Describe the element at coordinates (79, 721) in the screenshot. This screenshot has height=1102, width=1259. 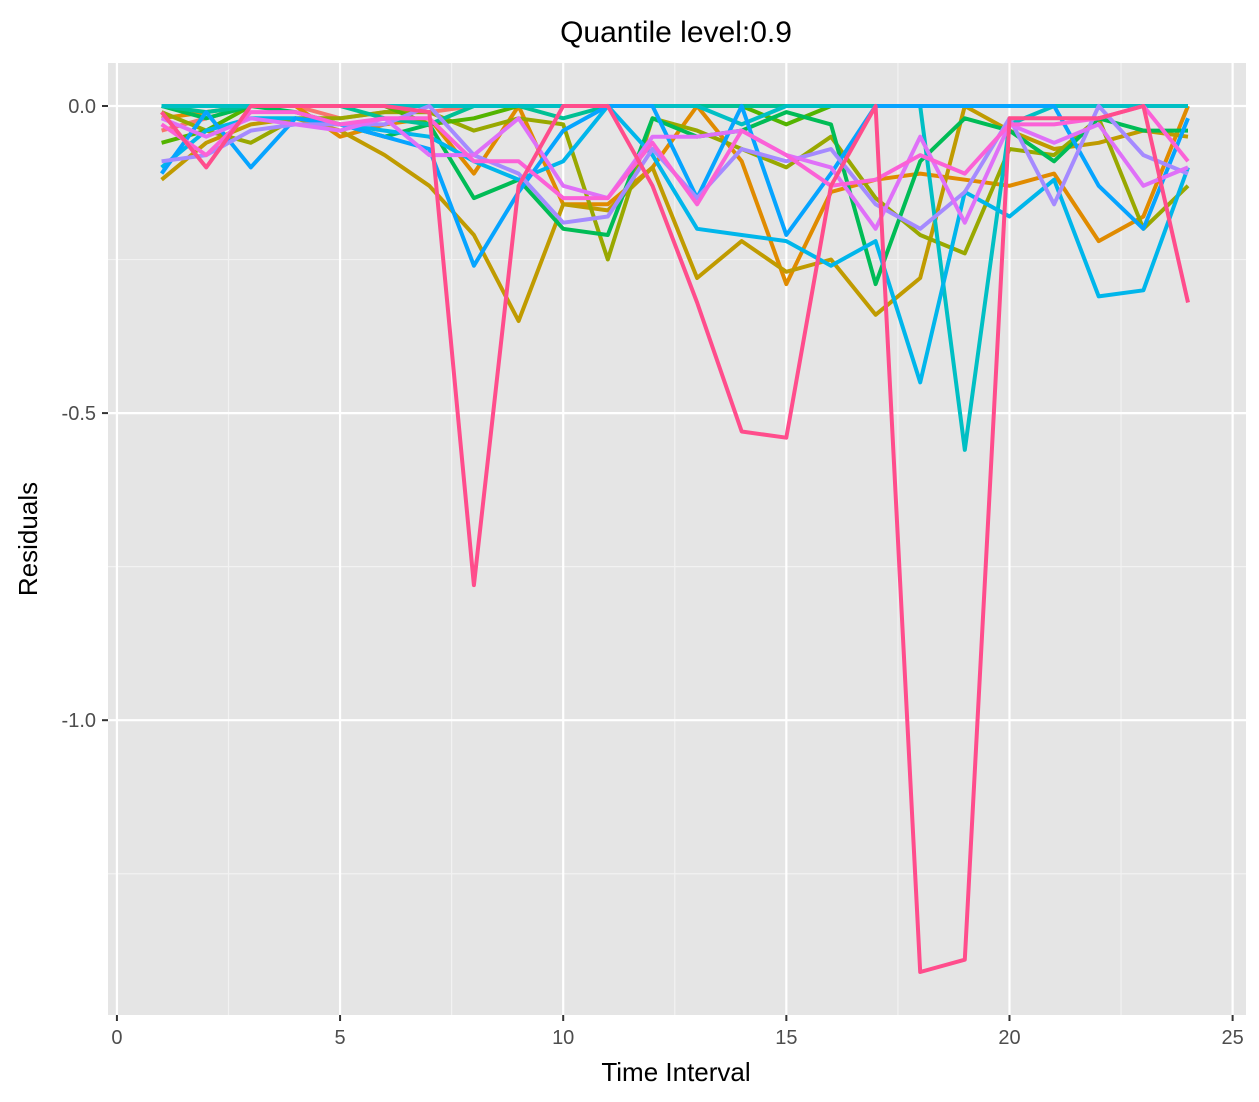
I see `y-tick-label: -1.0` at that location.